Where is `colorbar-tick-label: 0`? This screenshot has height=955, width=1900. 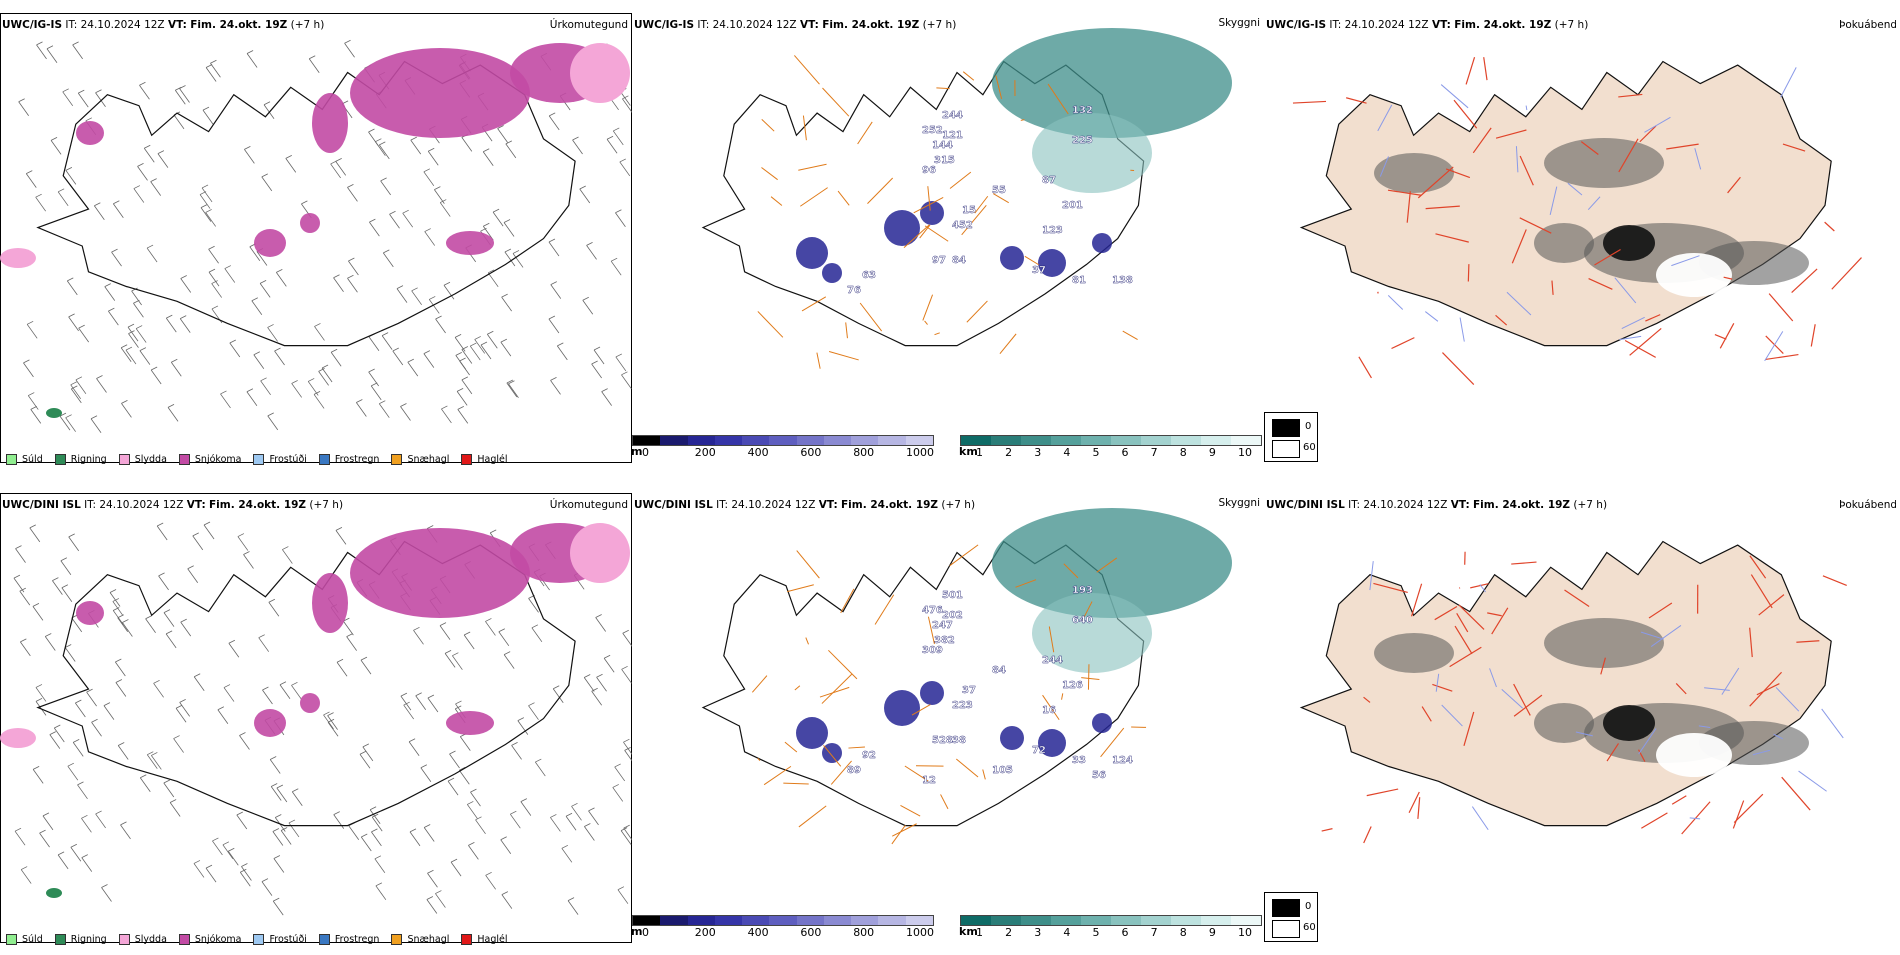
colorbar-tick-label: 0 is located at coordinates (645, 452).